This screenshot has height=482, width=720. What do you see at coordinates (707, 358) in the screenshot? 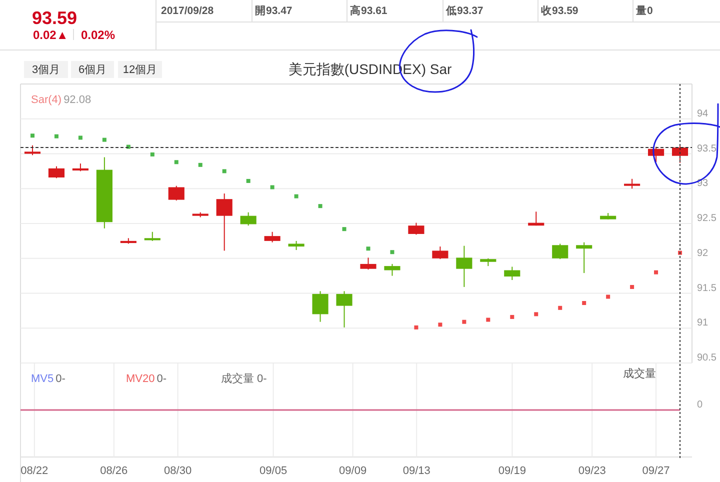
I see `y-tick-label: 90.5` at bounding box center [707, 358].